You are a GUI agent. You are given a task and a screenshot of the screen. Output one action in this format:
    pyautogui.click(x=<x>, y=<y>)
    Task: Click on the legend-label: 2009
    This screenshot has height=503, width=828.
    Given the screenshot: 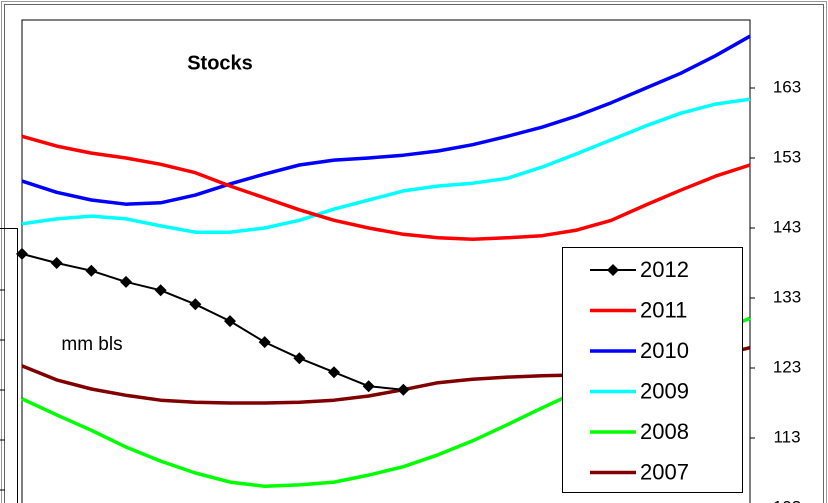 What is the action you would take?
    pyautogui.click(x=664, y=390)
    